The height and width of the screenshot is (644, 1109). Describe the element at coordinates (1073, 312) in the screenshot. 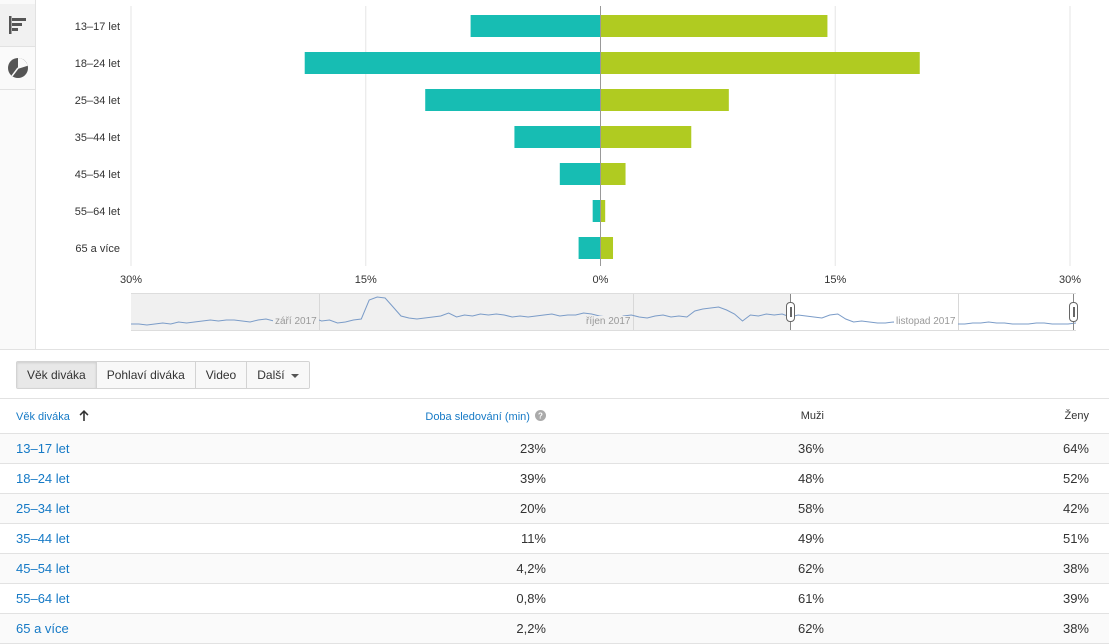

I see `range-end-handle` at that location.